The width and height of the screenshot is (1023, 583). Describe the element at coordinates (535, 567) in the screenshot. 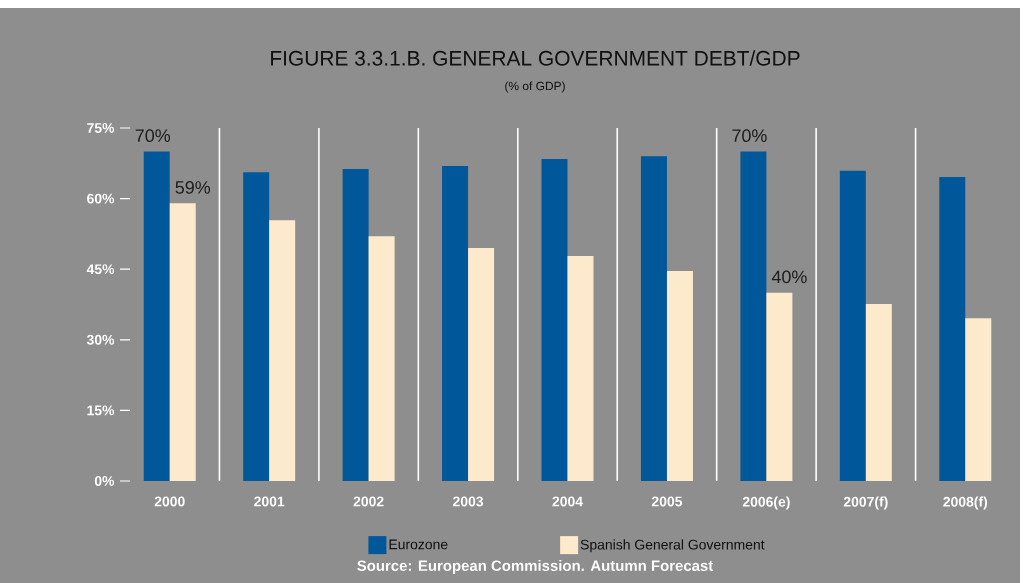

I see `source-note: Source: European Commission. Autumn Forecast` at that location.